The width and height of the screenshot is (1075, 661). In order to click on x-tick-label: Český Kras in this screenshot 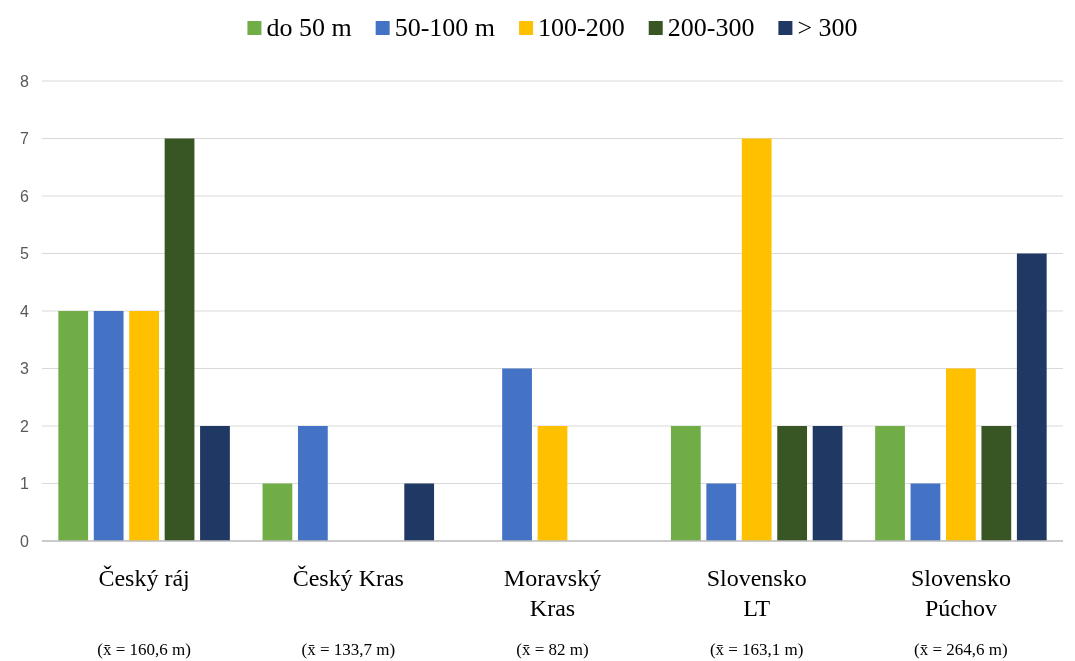, I will do `click(348, 578)`.